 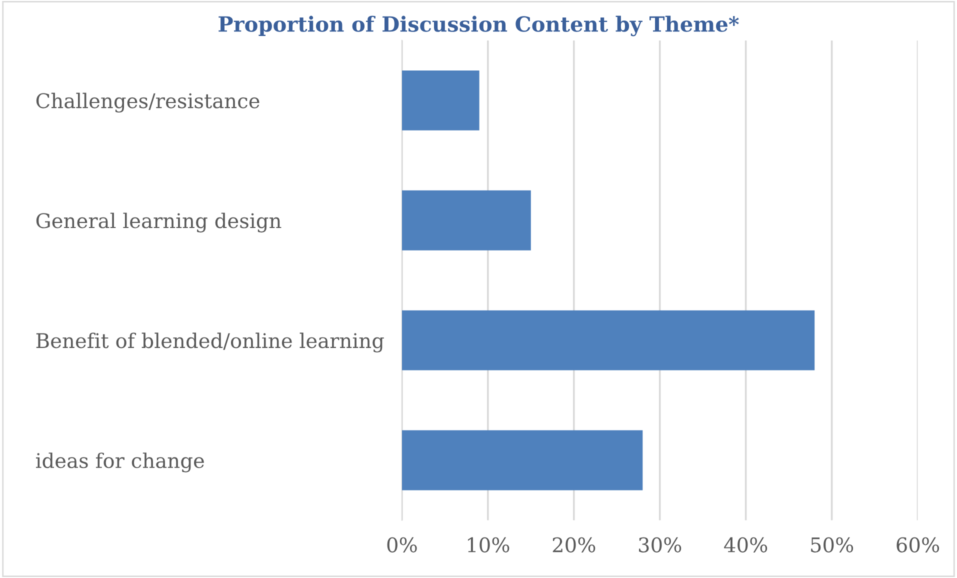 What do you see at coordinates (660, 544) in the screenshot?
I see `x-tick-label: 30%` at bounding box center [660, 544].